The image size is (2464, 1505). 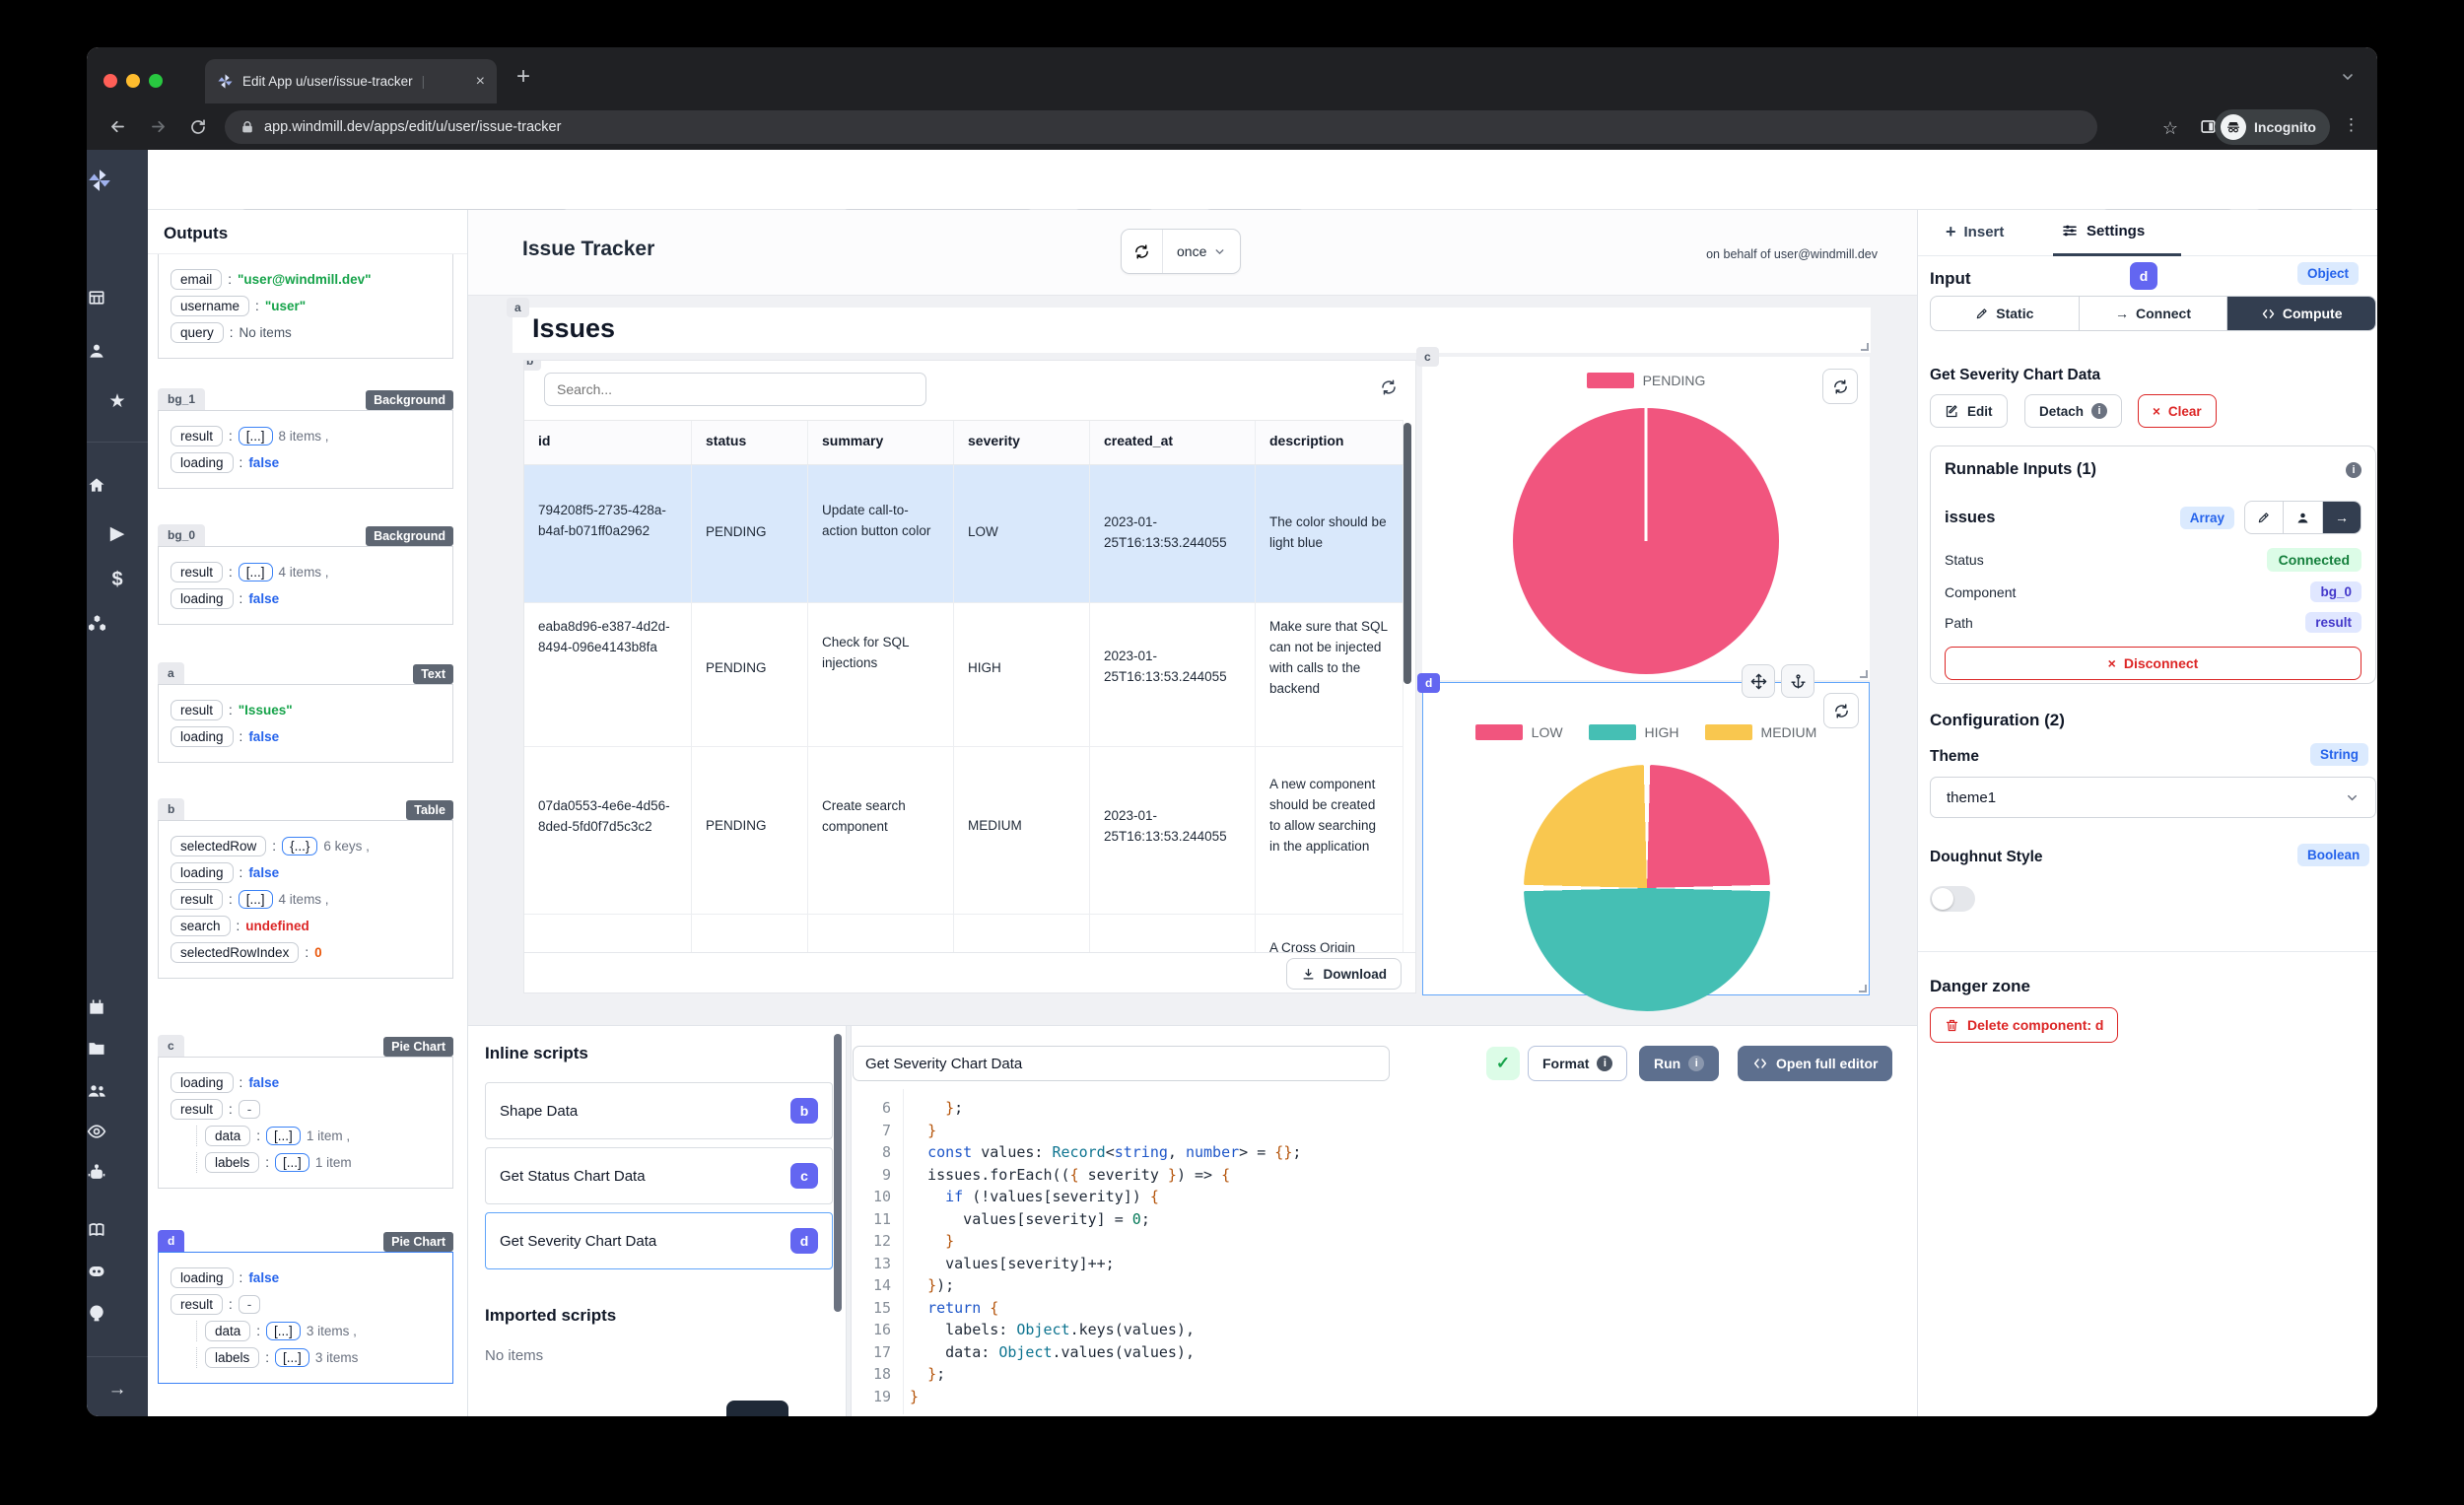 What do you see at coordinates (1343, 974) in the screenshot?
I see `download-button: Download` at bounding box center [1343, 974].